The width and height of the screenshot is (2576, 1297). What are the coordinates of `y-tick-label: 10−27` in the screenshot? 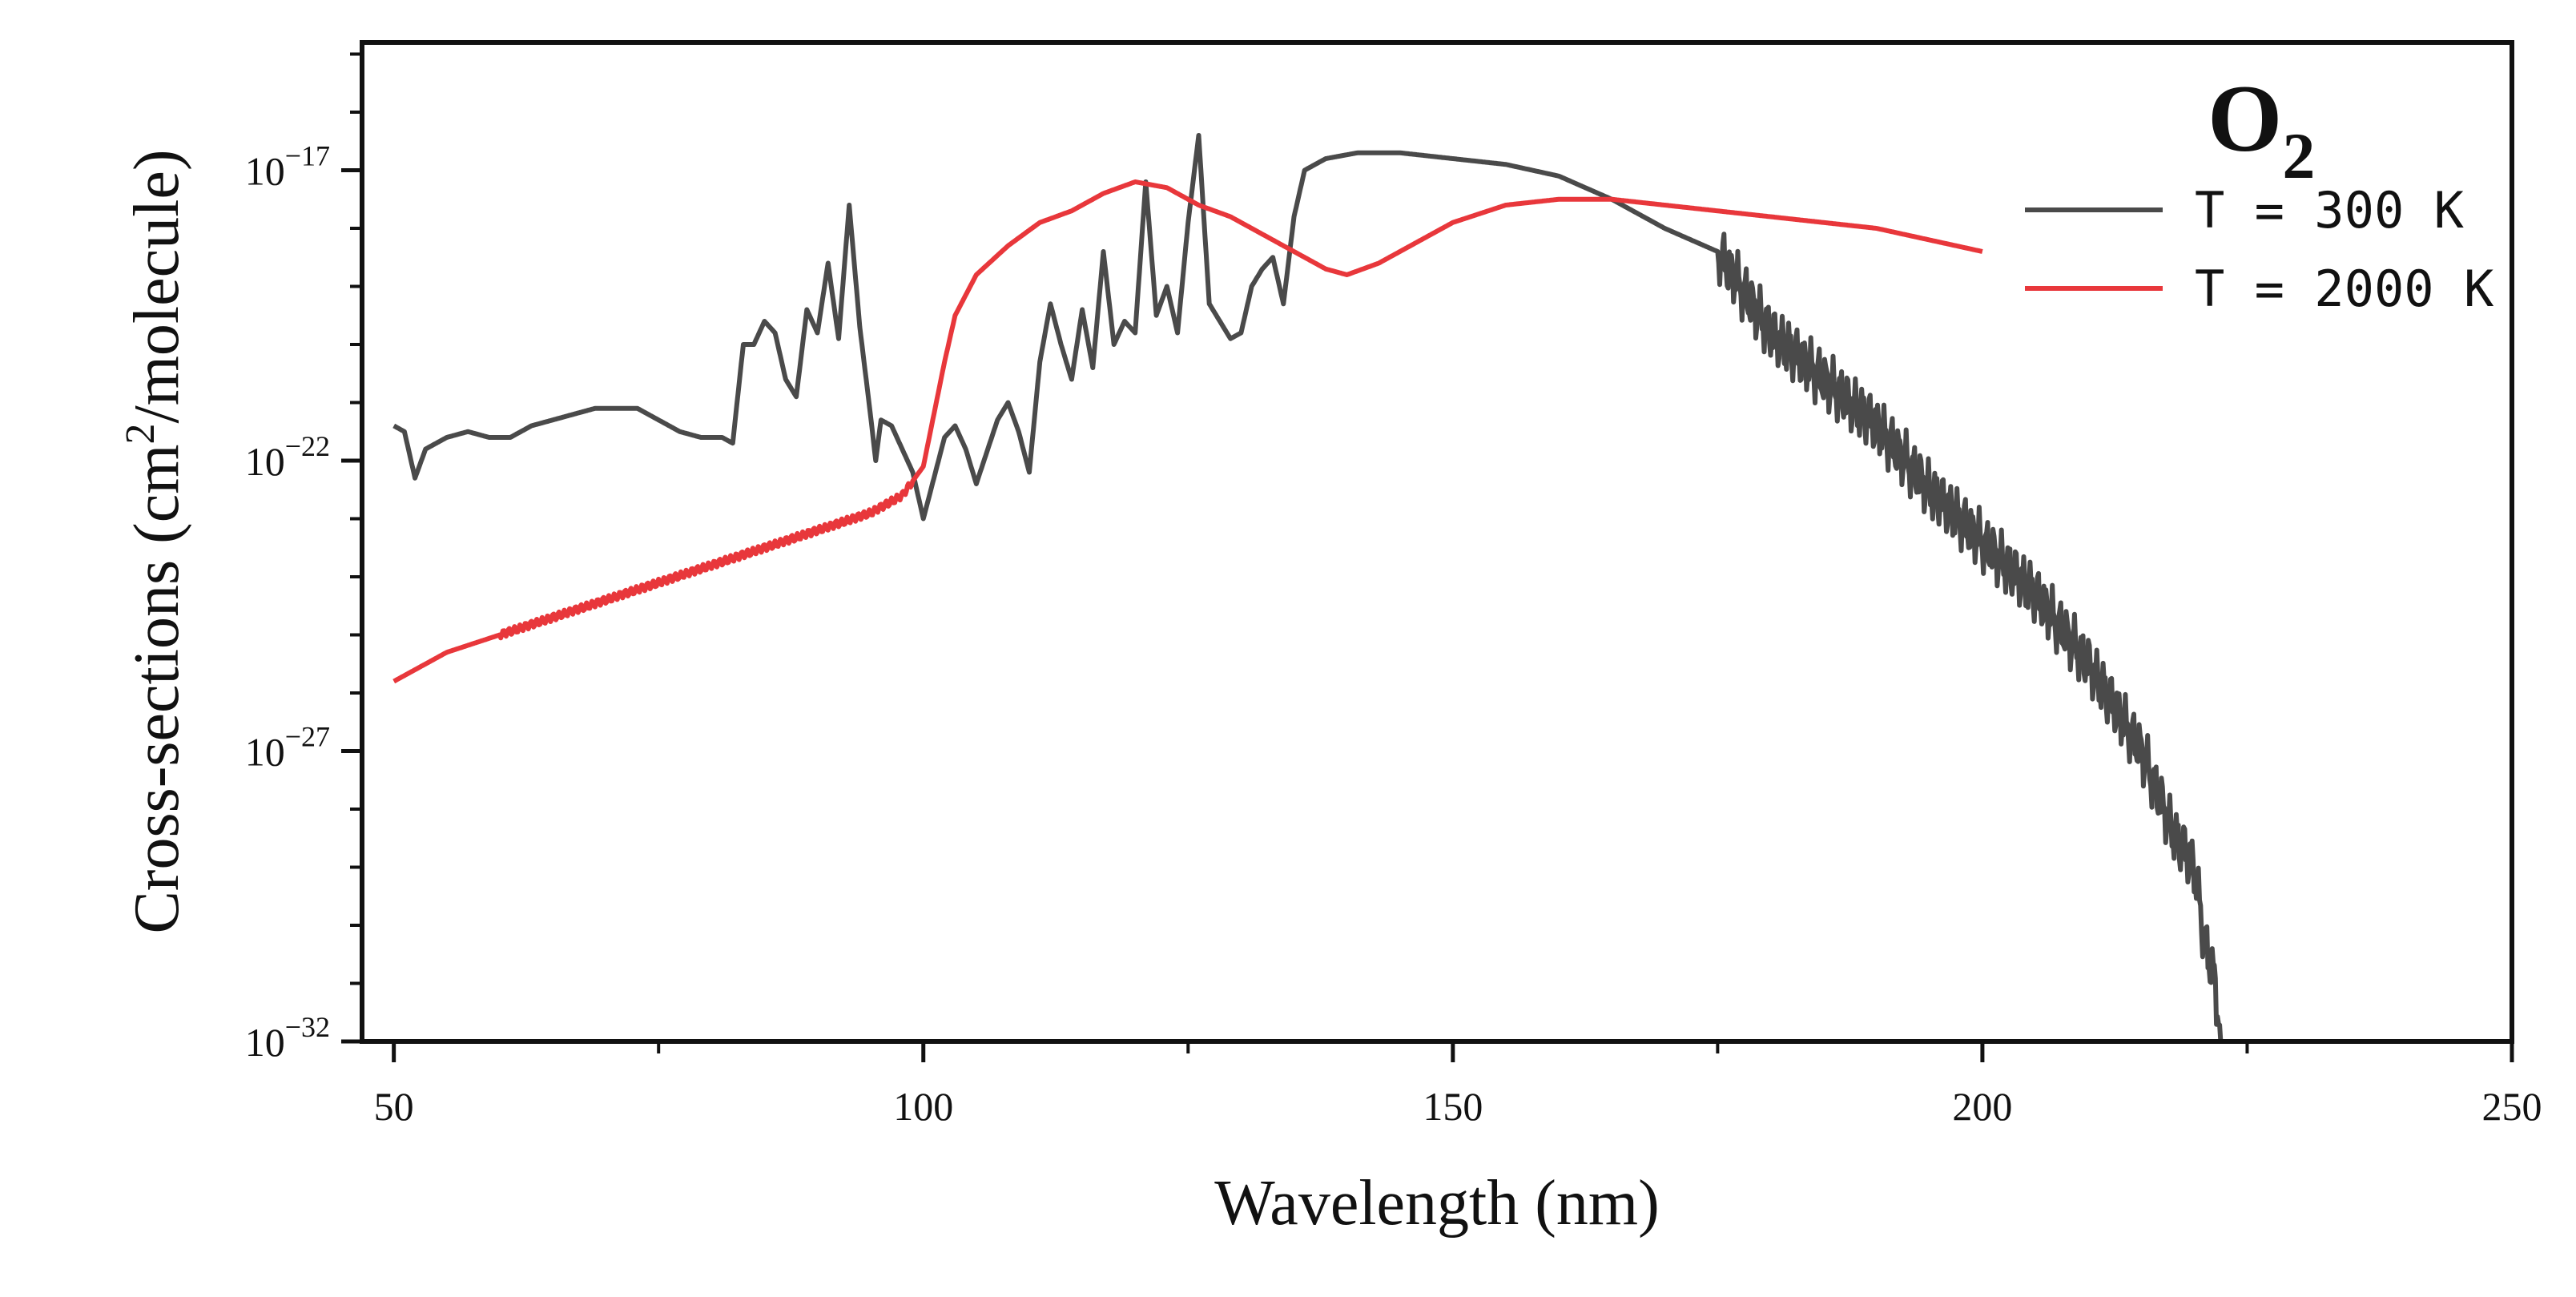 It's located at (287, 748).